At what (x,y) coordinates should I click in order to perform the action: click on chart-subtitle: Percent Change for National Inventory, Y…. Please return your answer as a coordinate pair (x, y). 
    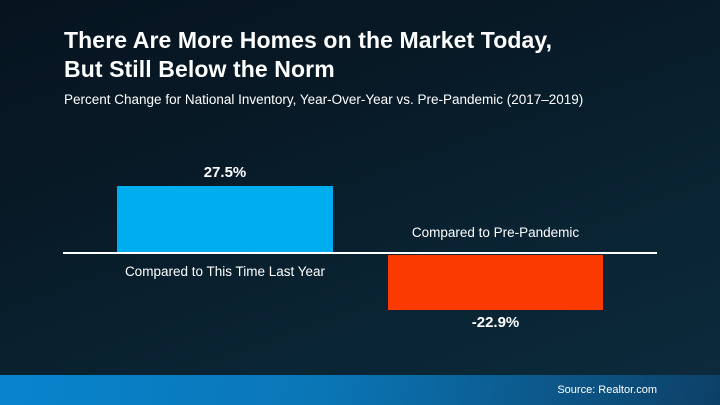
    Looking at the image, I should click on (324, 99).